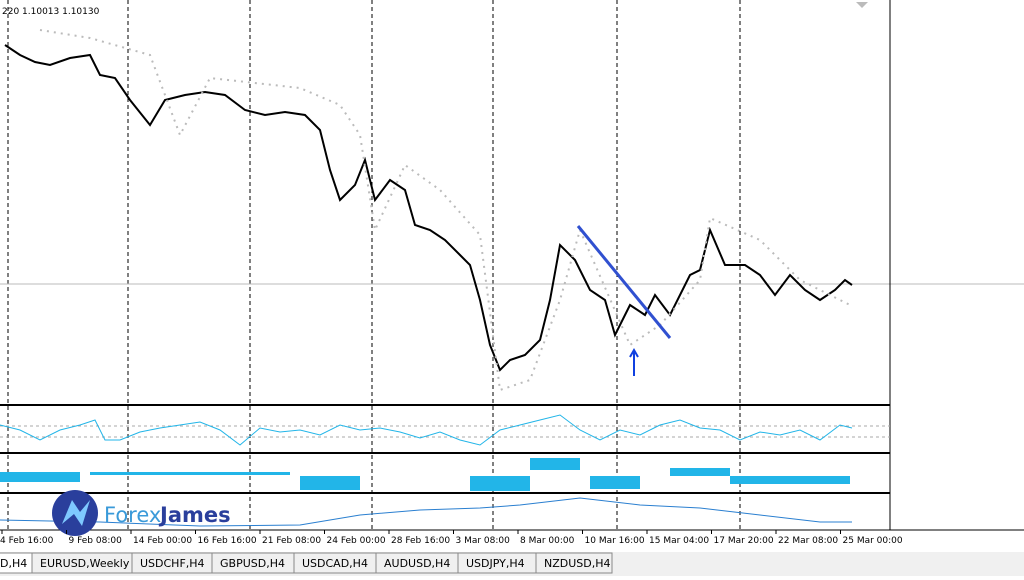 Image resolution: width=1024 pixels, height=580 pixels. Describe the element at coordinates (679, 541) in the screenshot. I see `x-tick-label: 15 Mar 04:00` at that location.